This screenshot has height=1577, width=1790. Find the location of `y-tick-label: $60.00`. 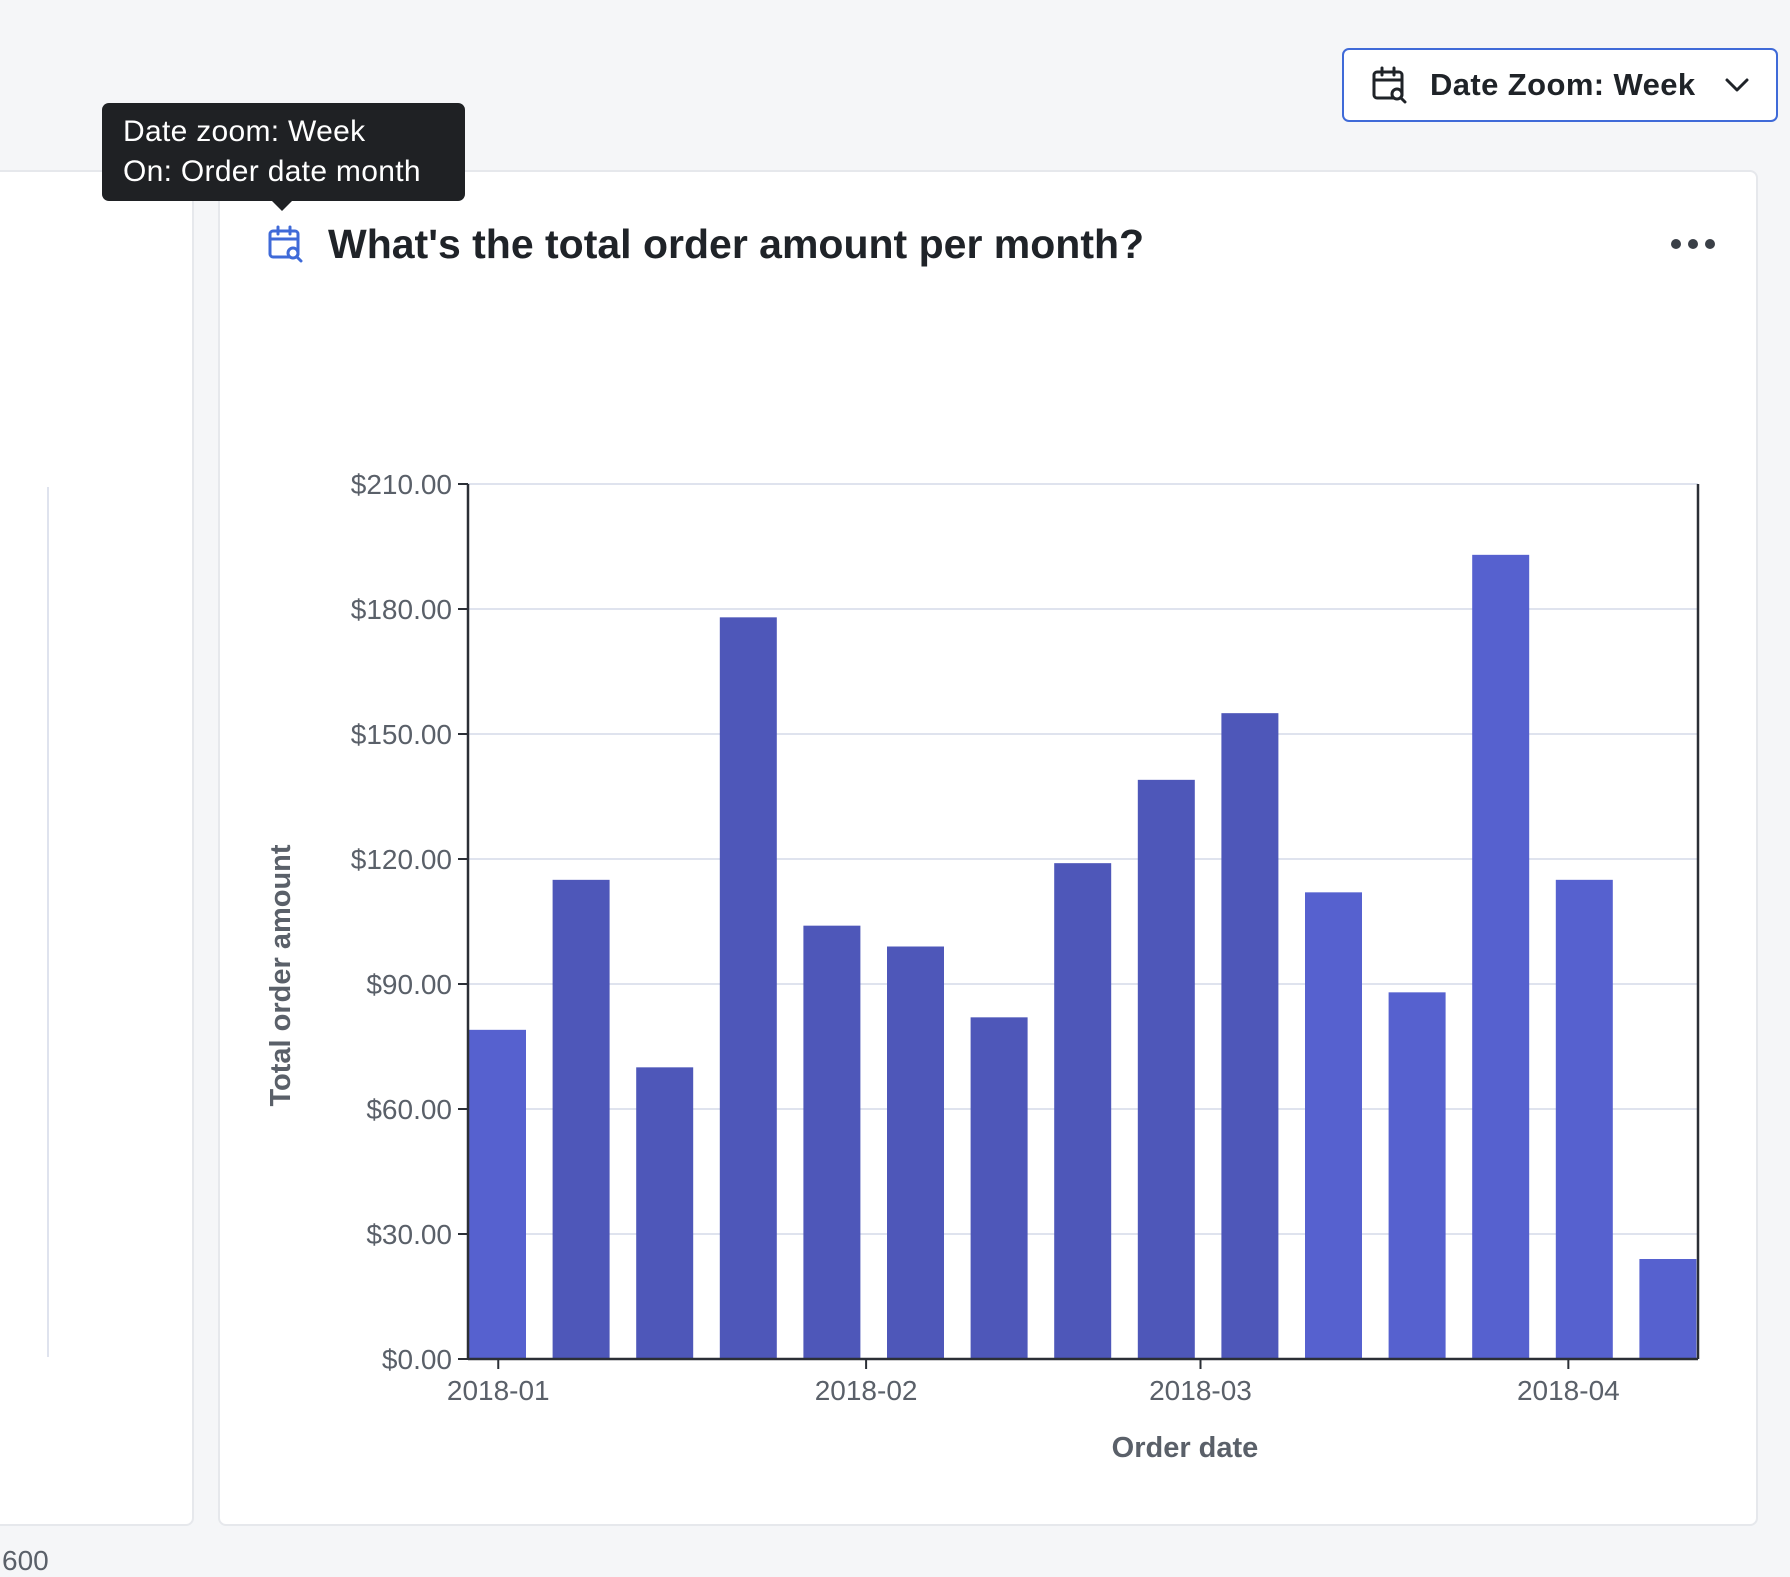

y-tick-label: $60.00 is located at coordinates (409, 1109).